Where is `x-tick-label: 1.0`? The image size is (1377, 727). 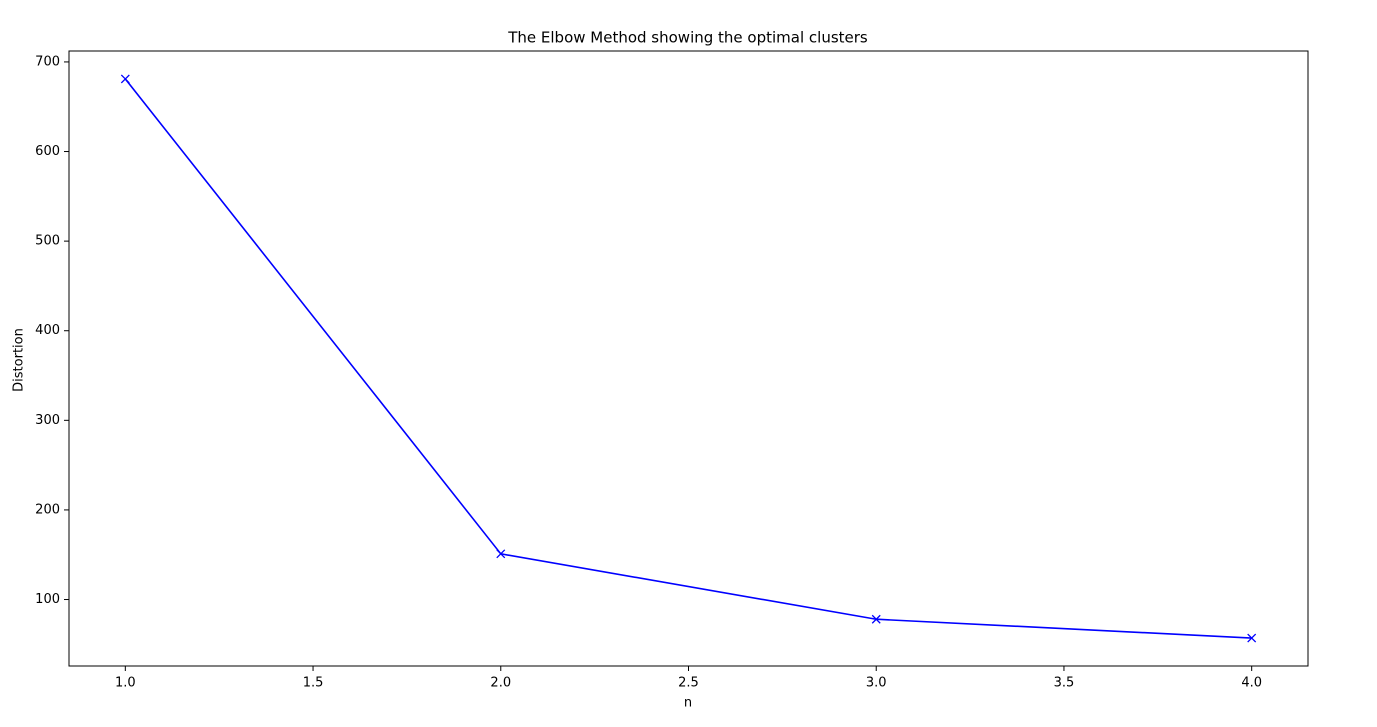
x-tick-label: 1.0 is located at coordinates (125, 683).